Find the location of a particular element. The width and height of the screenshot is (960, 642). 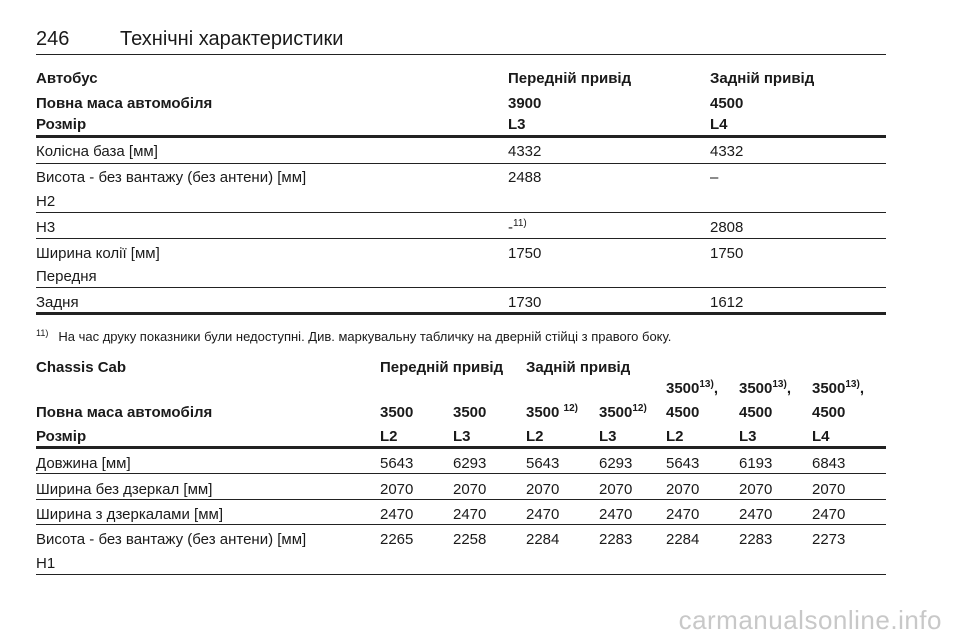

t2-rear-drive-header: Задній привід is located at coordinates (578, 367).